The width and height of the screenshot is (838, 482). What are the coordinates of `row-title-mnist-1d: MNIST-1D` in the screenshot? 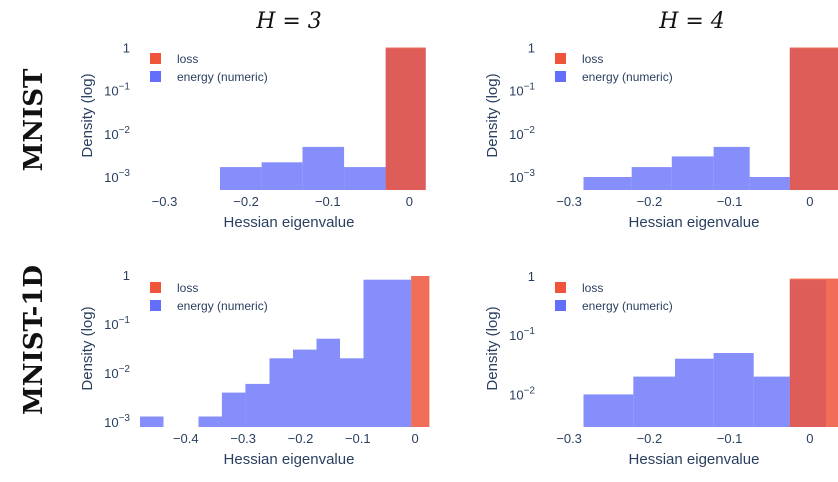 It's located at (34, 340).